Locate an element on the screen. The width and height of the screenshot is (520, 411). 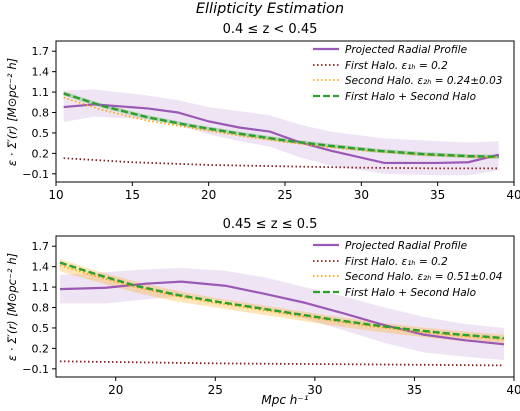
panel-top-title: 0.4 ≤ z < 0.45 is located at coordinates (270, 29).